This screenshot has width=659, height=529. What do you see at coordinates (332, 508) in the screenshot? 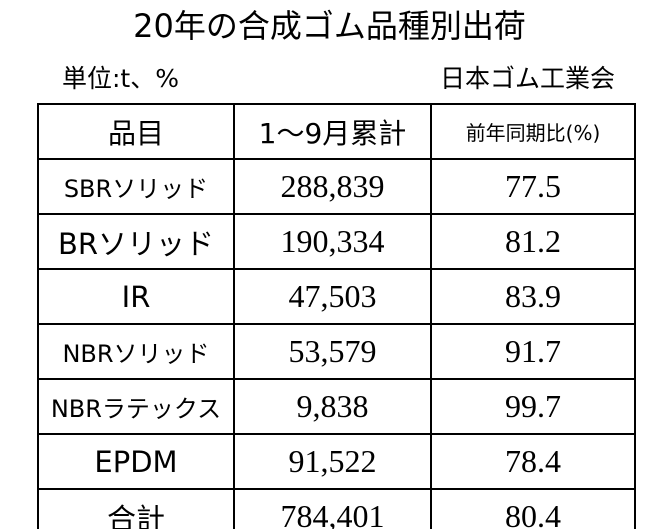
I see `value-cell: 784,401` at bounding box center [332, 508].